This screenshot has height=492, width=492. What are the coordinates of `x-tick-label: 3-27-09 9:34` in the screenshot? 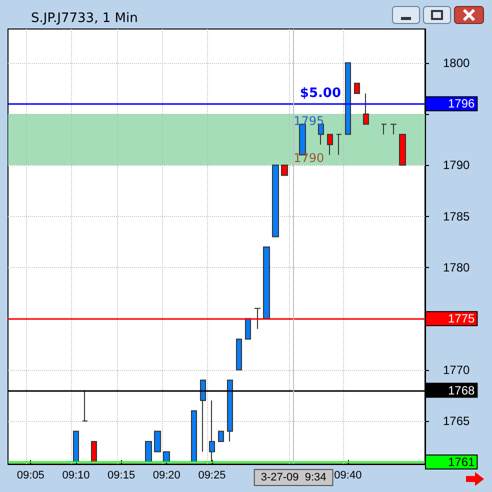 It's located at (293, 478).